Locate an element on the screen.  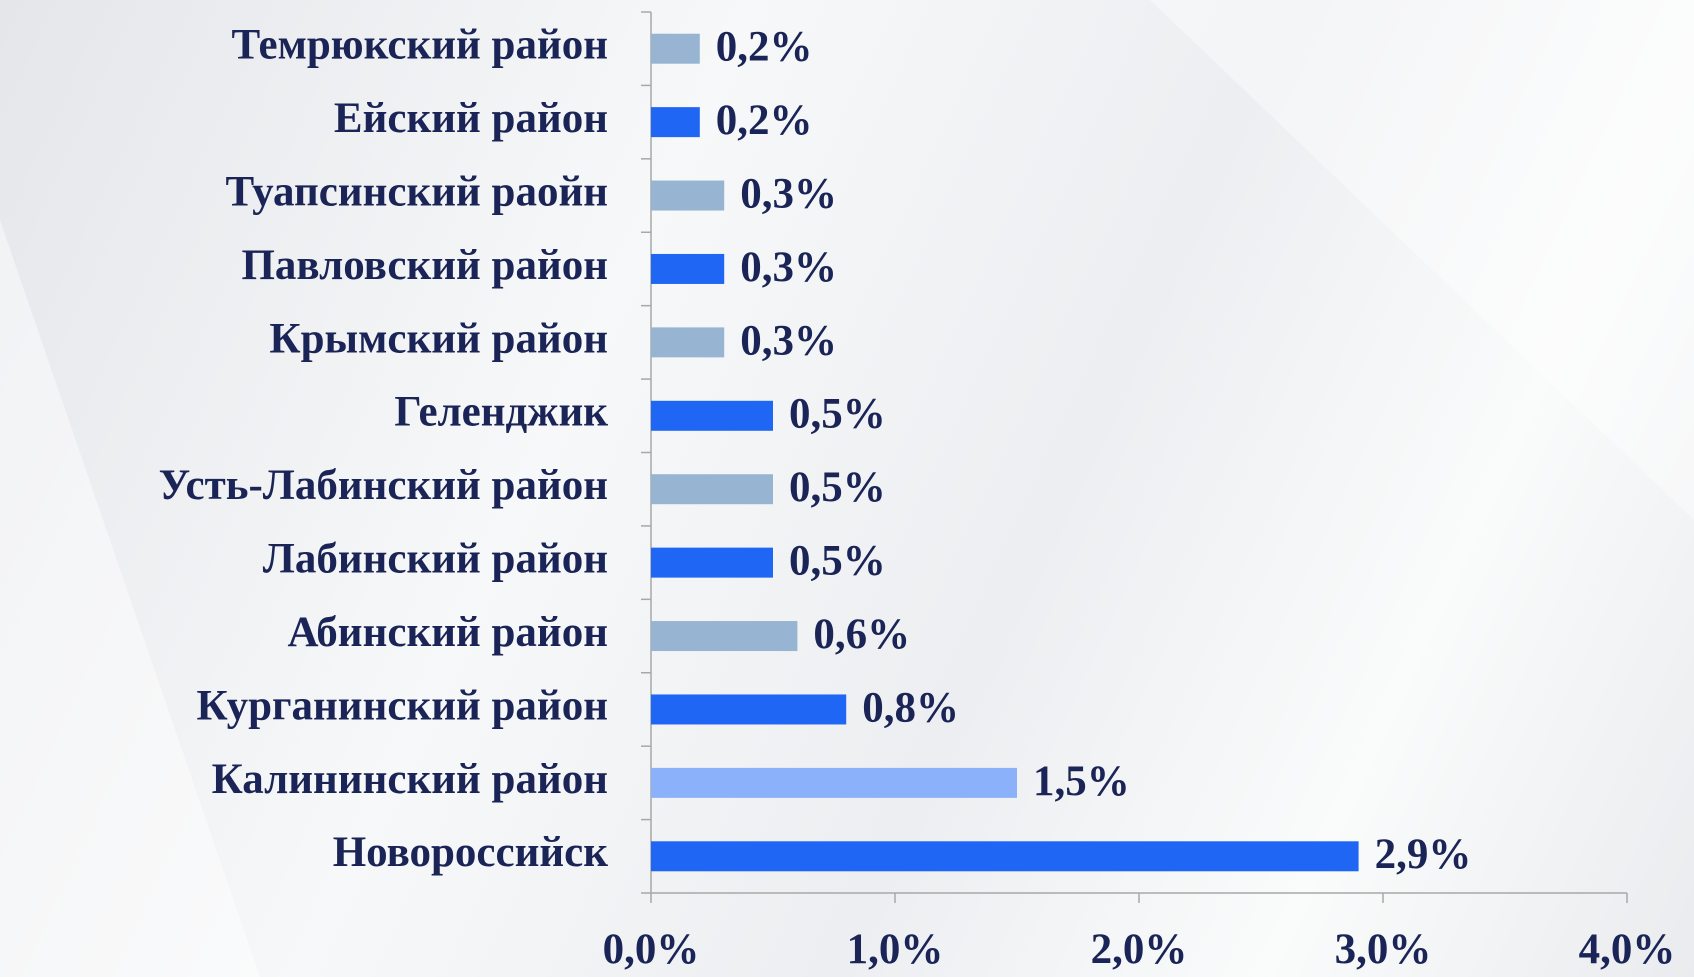
x-tick-label: 0,0% is located at coordinates (651, 949).